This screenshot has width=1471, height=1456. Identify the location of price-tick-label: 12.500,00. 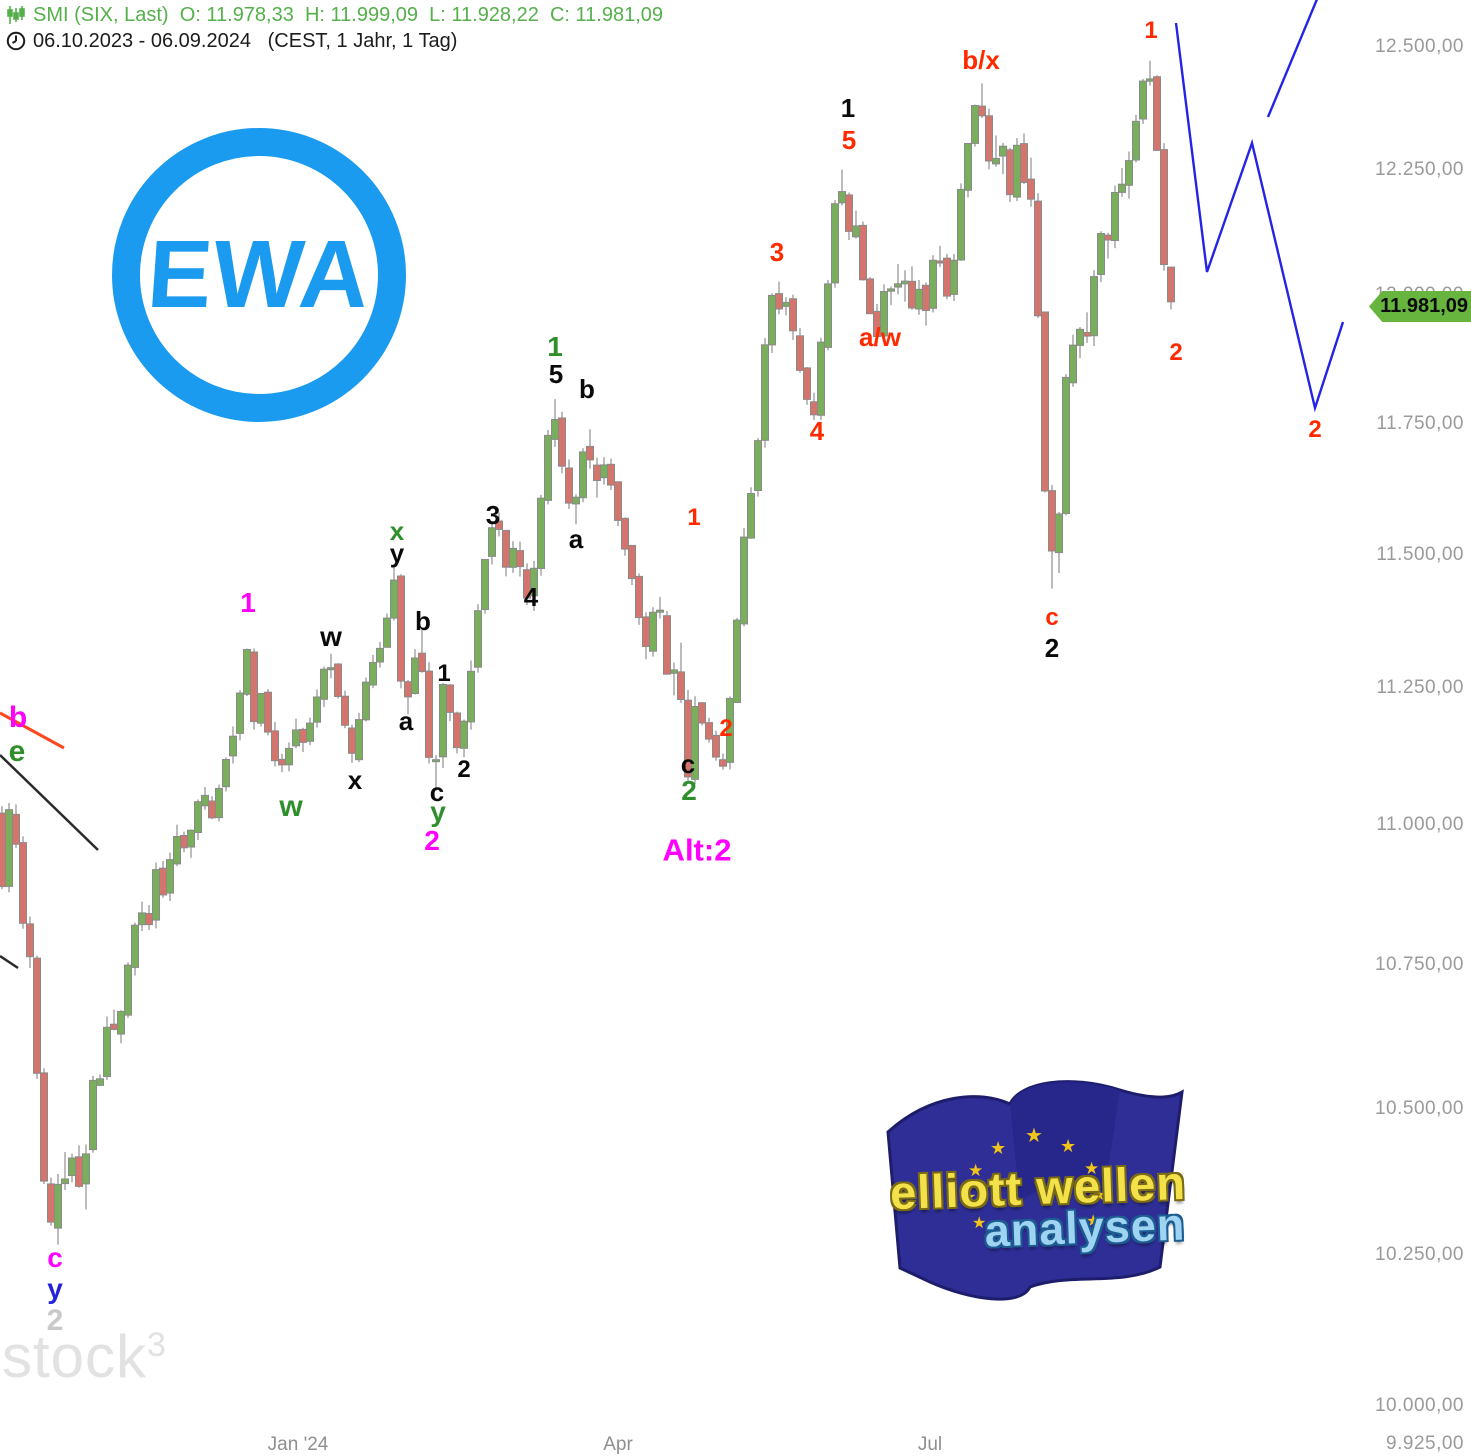
(1419, 46).